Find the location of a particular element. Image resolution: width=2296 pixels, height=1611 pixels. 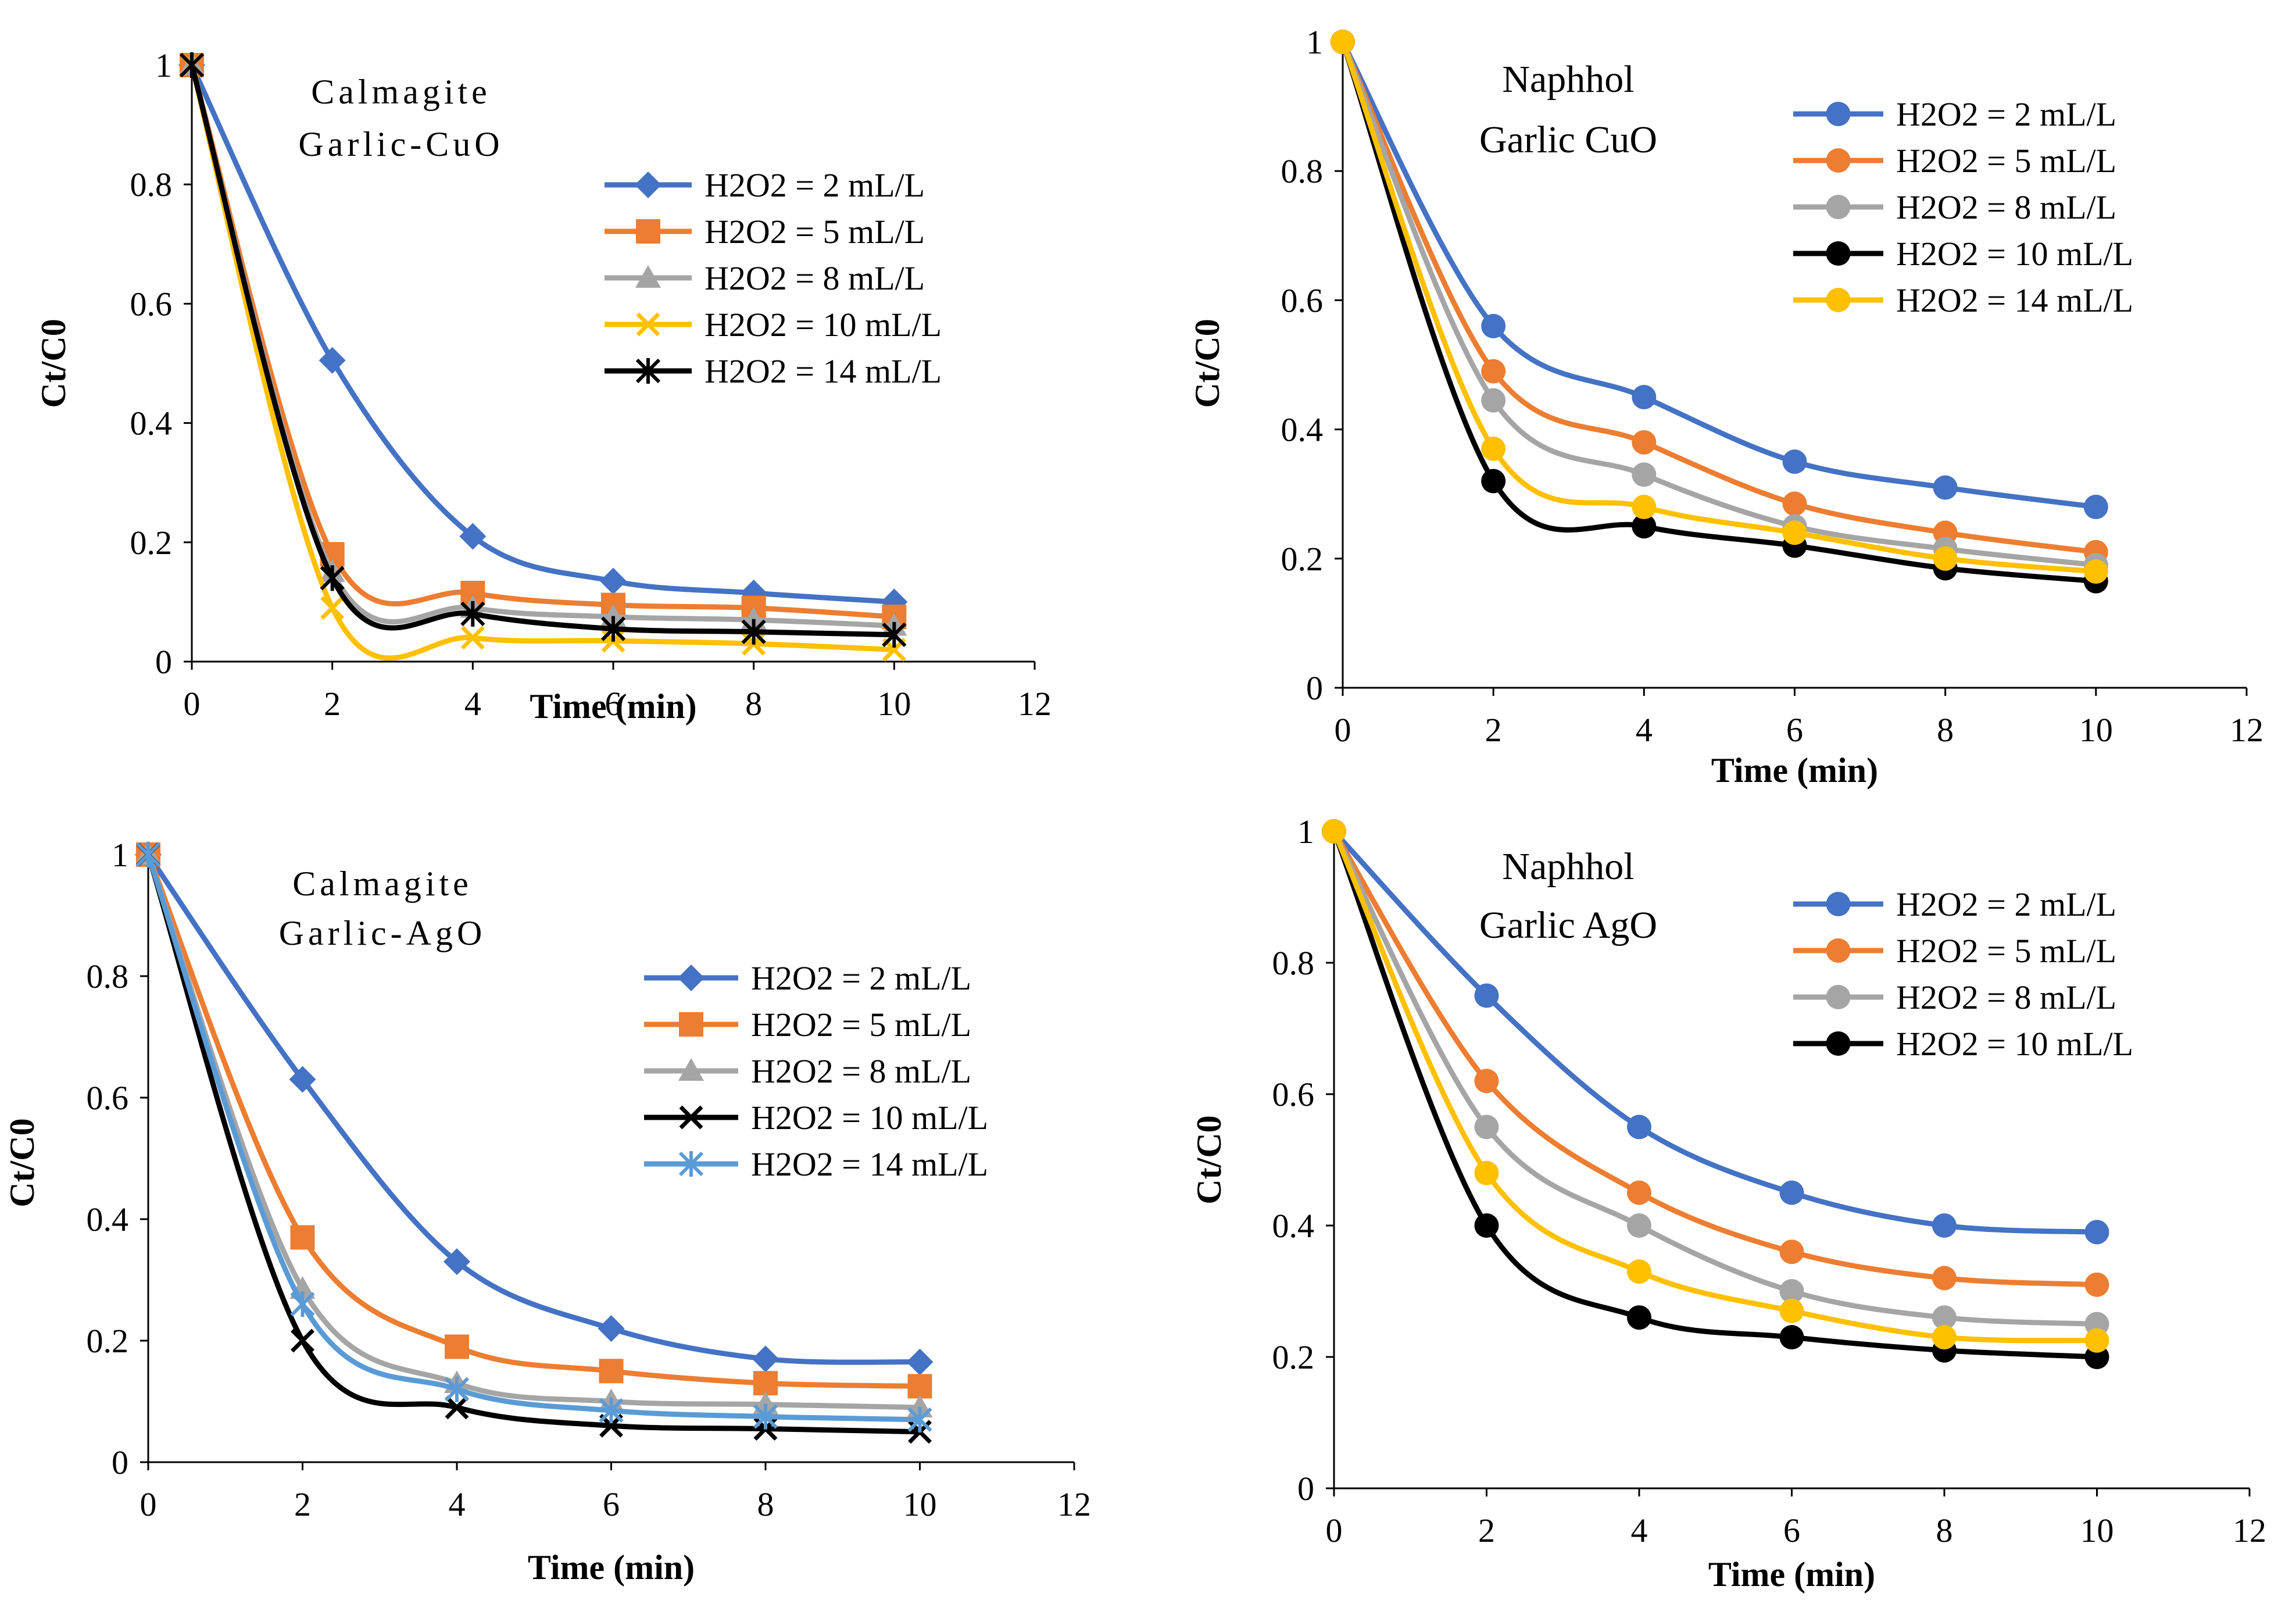

x-tick-label: 6 is located at coordinates (613, 704).